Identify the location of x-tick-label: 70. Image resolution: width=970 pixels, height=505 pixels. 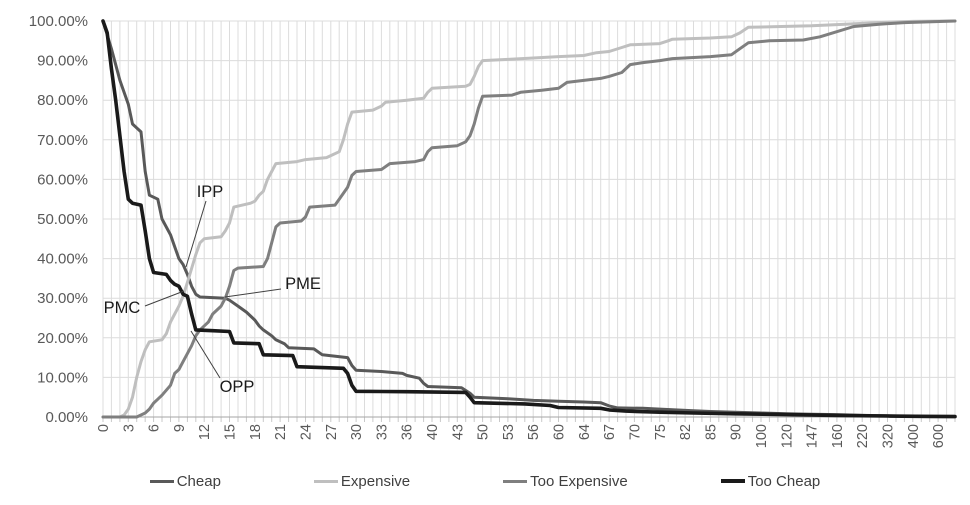
(635, 432).